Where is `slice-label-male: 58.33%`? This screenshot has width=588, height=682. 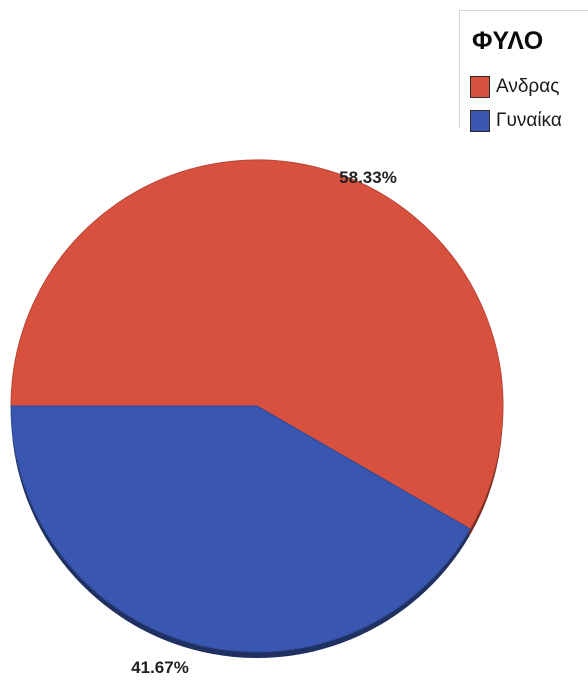 slice-label-male: 58.33% is located at coordinates (368, 177).